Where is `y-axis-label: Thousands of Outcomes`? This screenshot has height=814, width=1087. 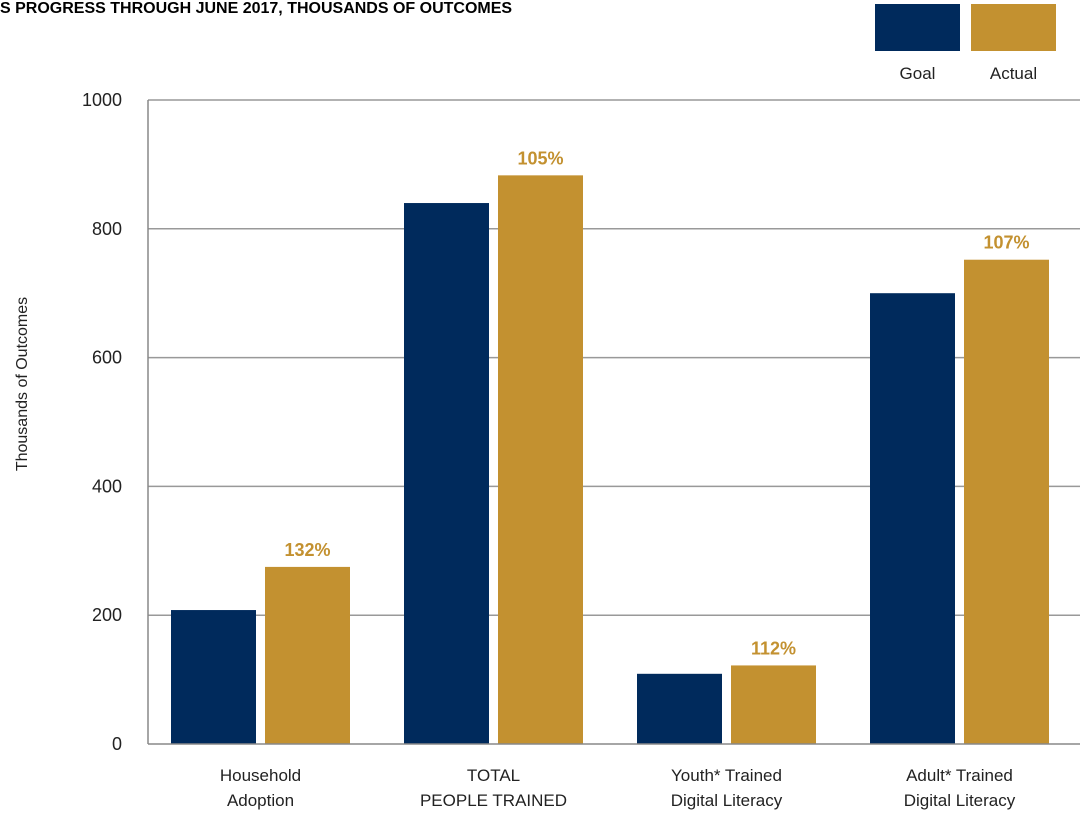 y-axis-label: Thousands of Outcomes is located at coordinates (22, 384).